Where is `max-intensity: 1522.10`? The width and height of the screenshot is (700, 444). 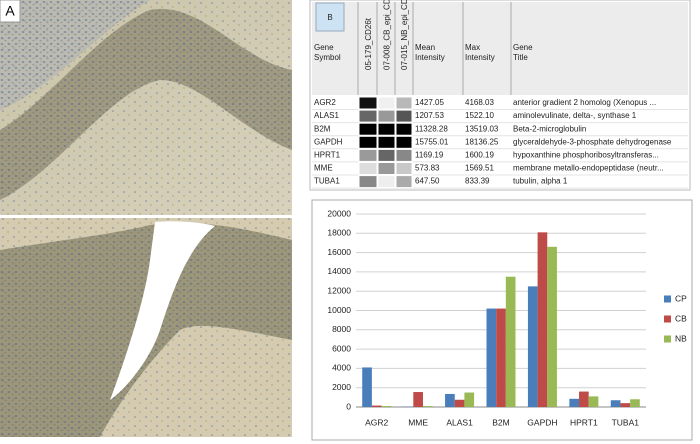
max-intensity: 1522.10 is located at coordinates (479, 115).